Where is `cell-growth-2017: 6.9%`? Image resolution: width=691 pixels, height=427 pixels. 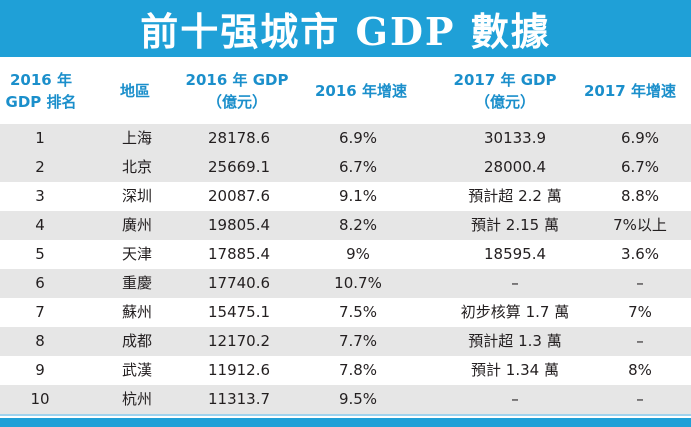
cell-growth-2017: 6.9% is located at coordinates (640, 138).